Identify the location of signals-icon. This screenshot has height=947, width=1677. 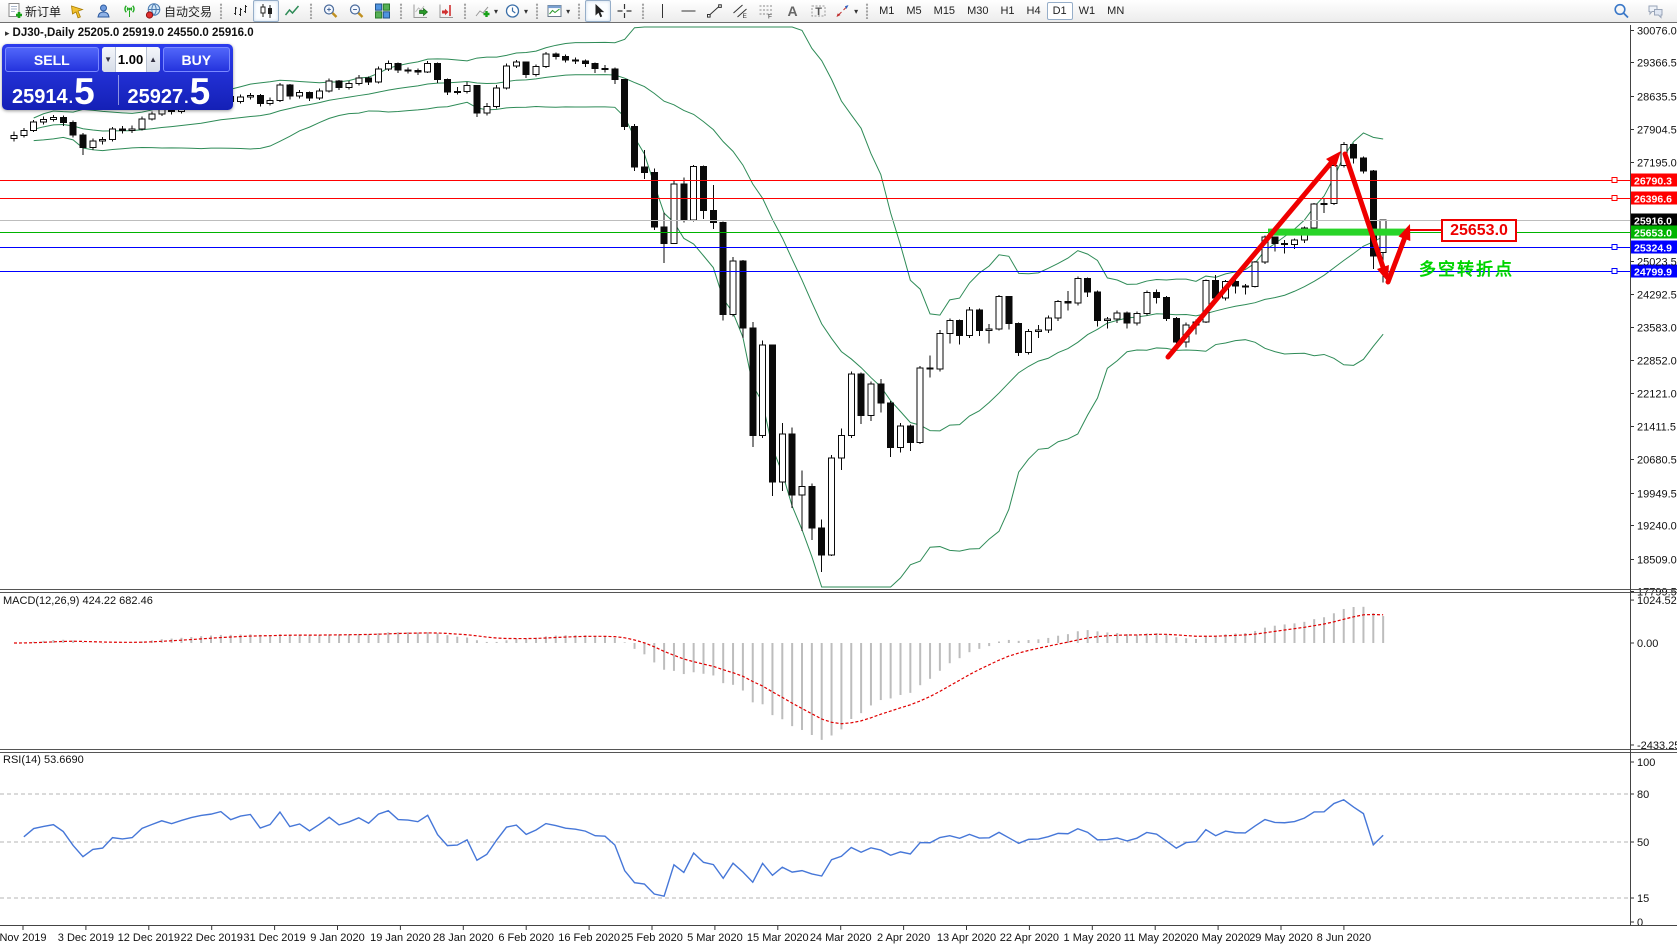
(129, 11).